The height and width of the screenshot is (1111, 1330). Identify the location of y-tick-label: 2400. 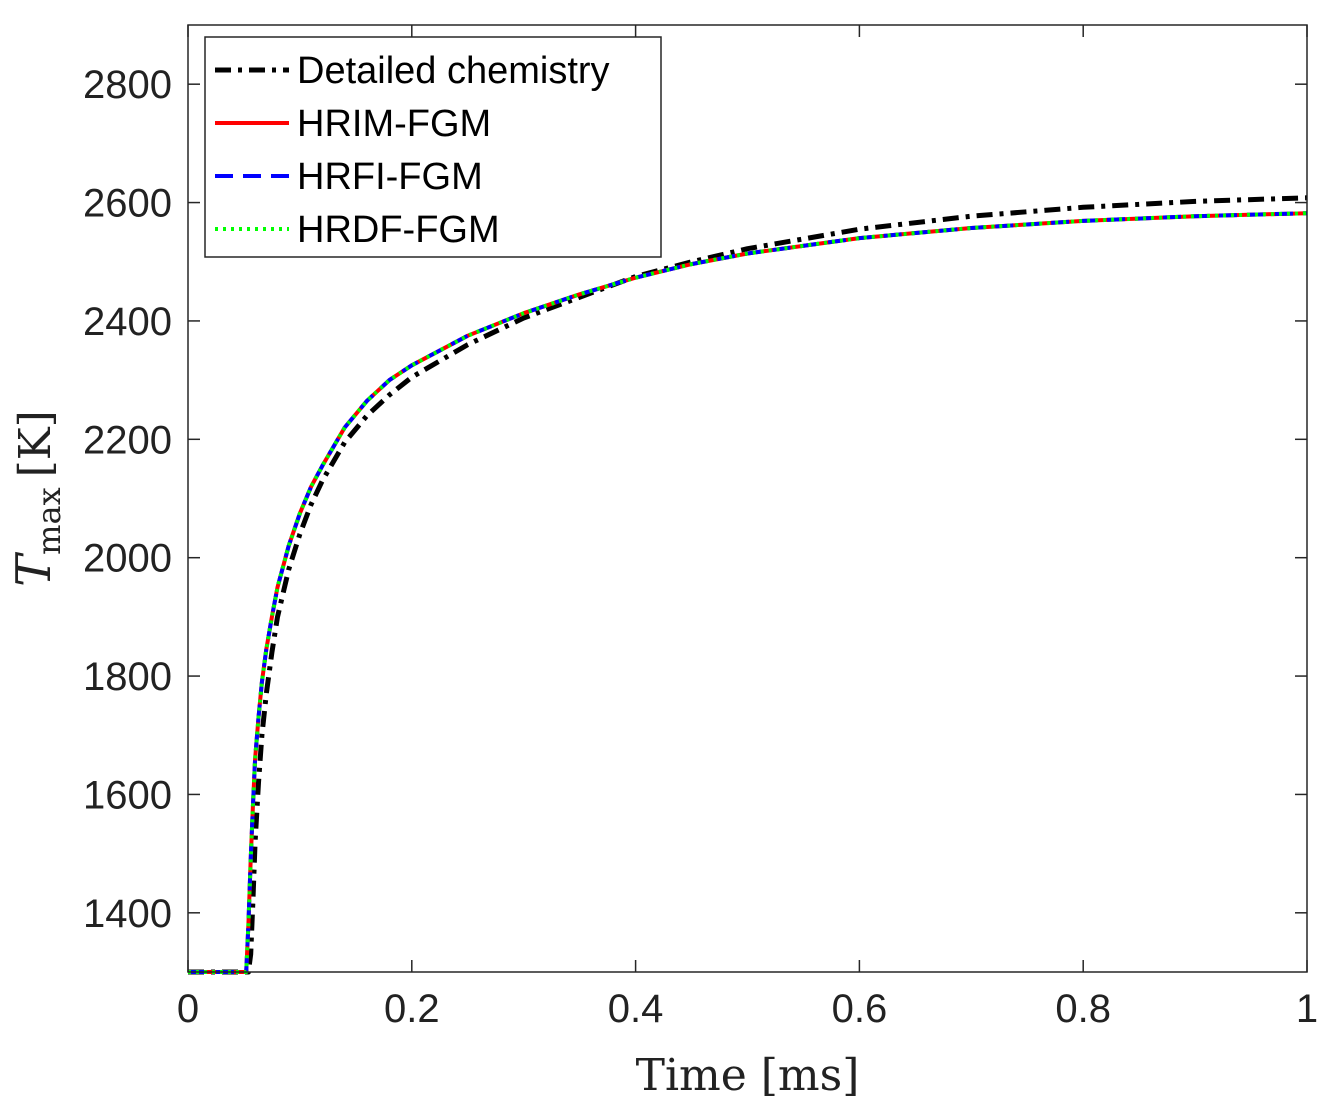
(127, 322).